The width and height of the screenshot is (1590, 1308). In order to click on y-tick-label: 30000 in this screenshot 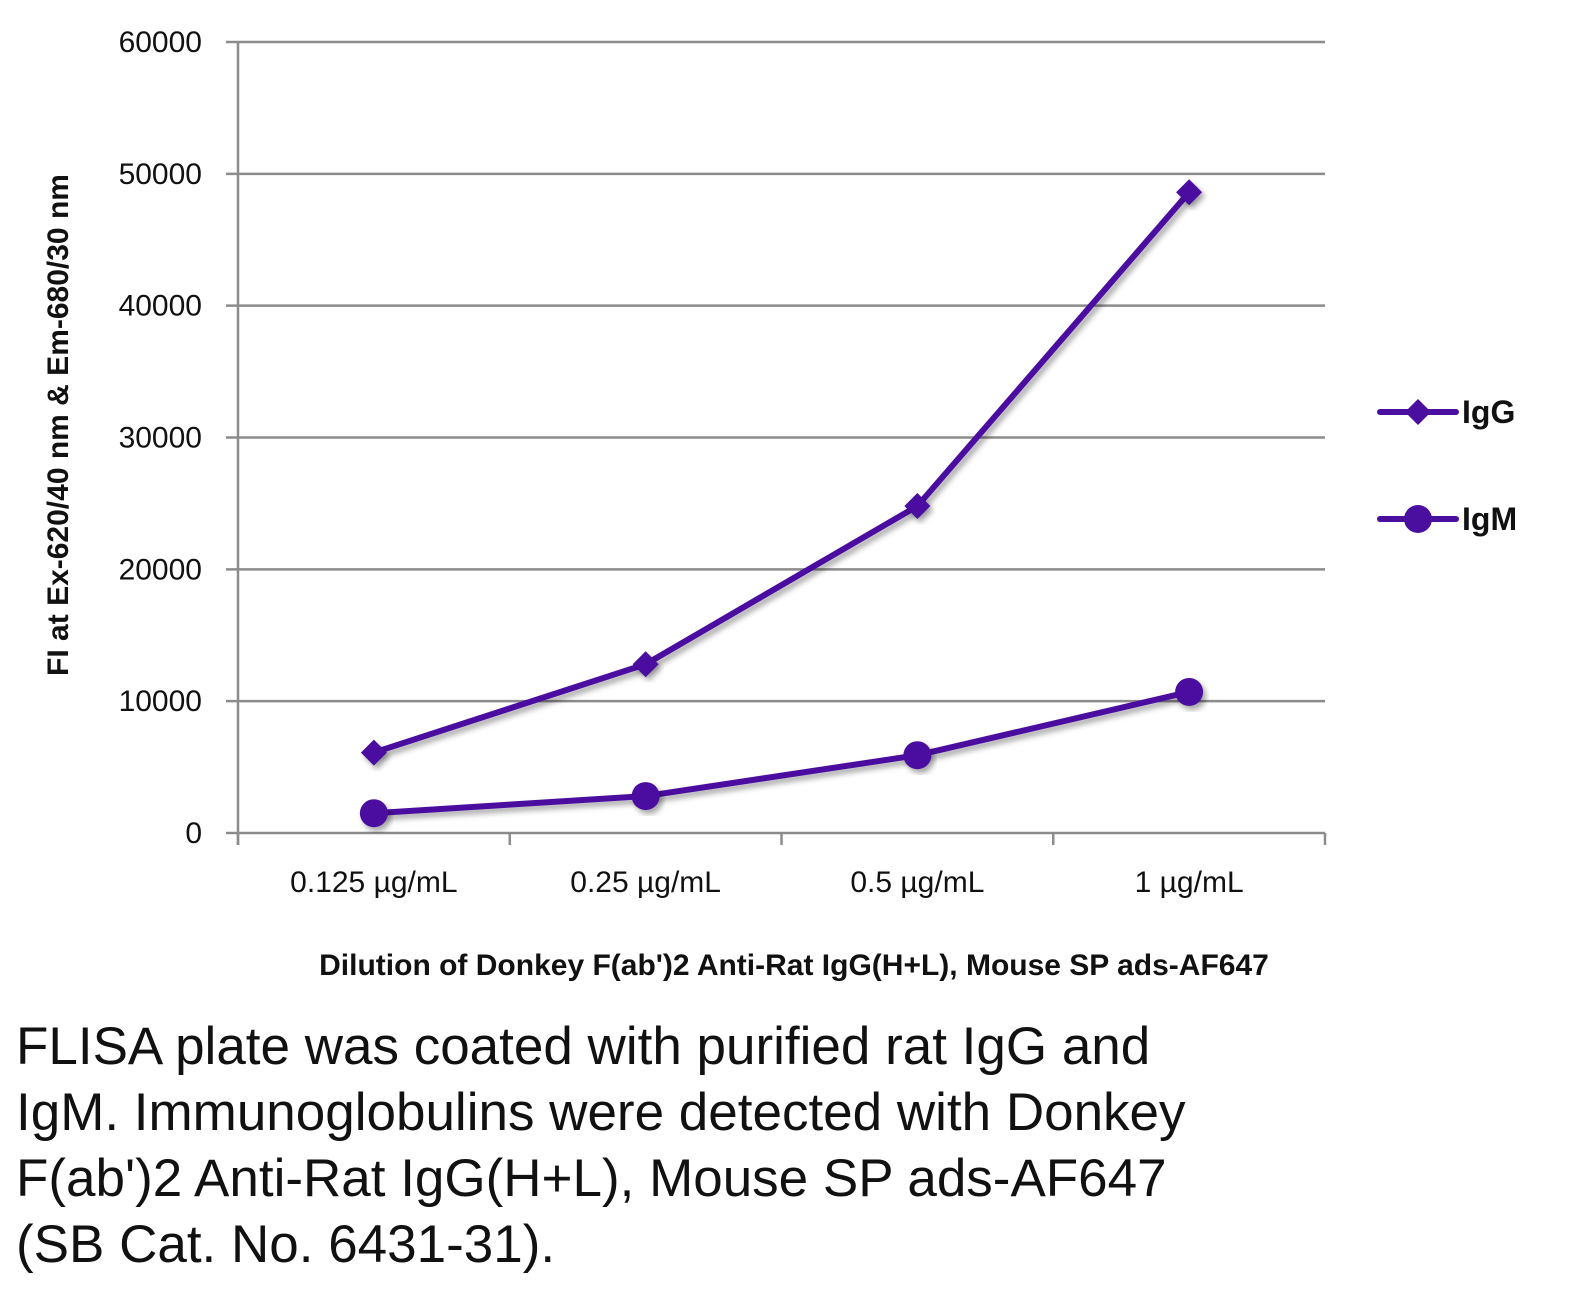, I will do `click(160, 438)`.